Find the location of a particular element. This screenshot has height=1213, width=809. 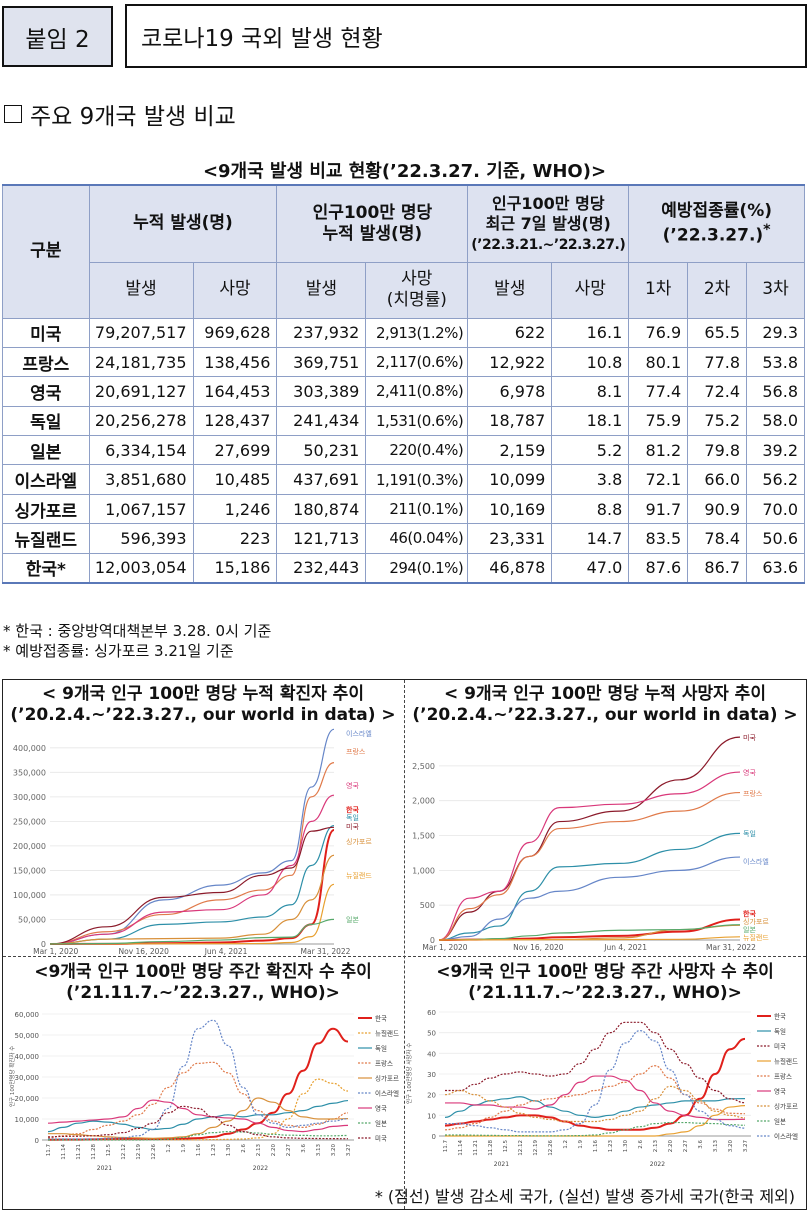

cell-pm-deaths: 211(0.1%) is located at coordinates (417, 509).